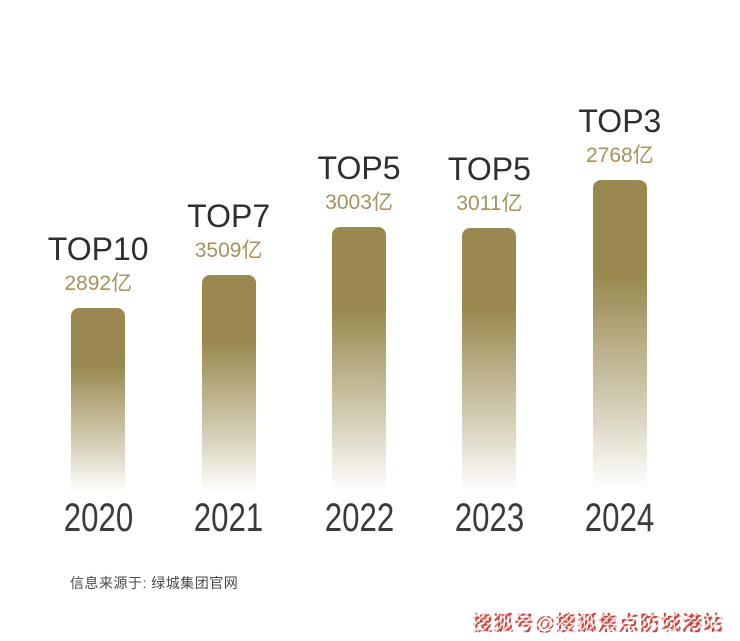  What do you see at coordinates (229, 215) in the screenshot?
I see `rank-label: TOP7` at bounding box center [229, 215].